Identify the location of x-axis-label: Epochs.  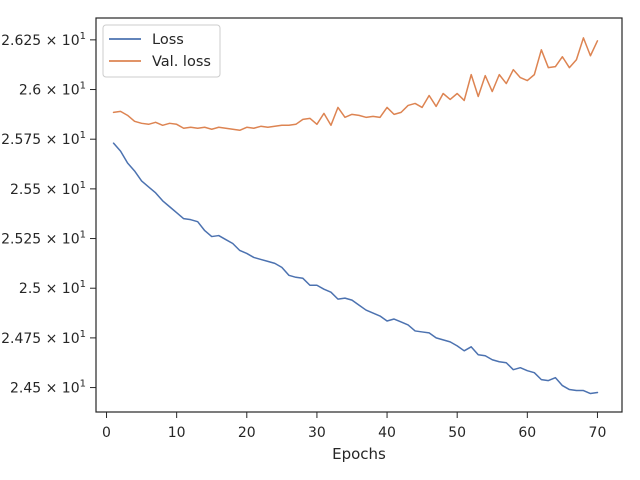
(359, 454).